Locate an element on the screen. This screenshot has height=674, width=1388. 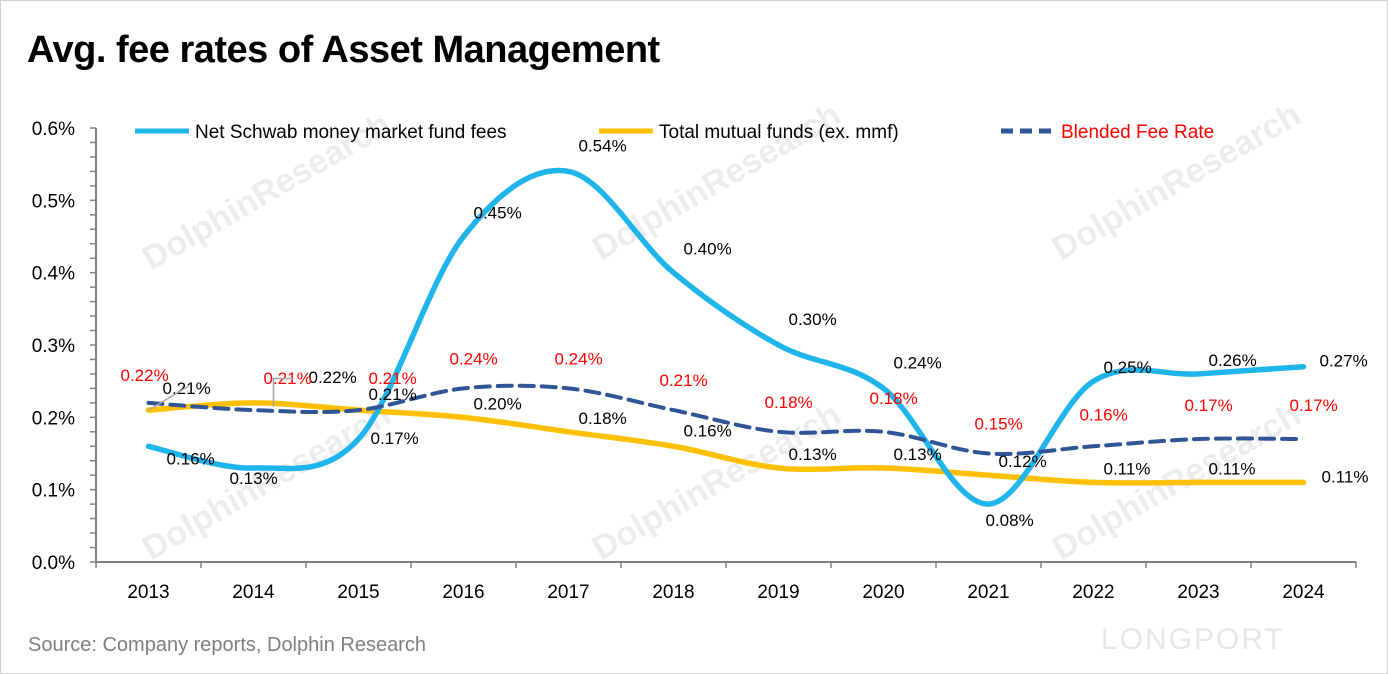
y-tick-label: 0.5% is located at coordinates (53, 201).